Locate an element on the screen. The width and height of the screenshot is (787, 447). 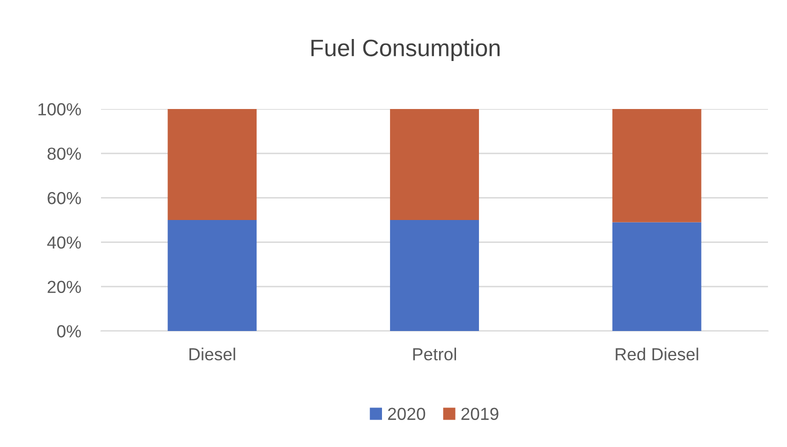
x-tick-label: Petrol is located at coordinates (434, 354).